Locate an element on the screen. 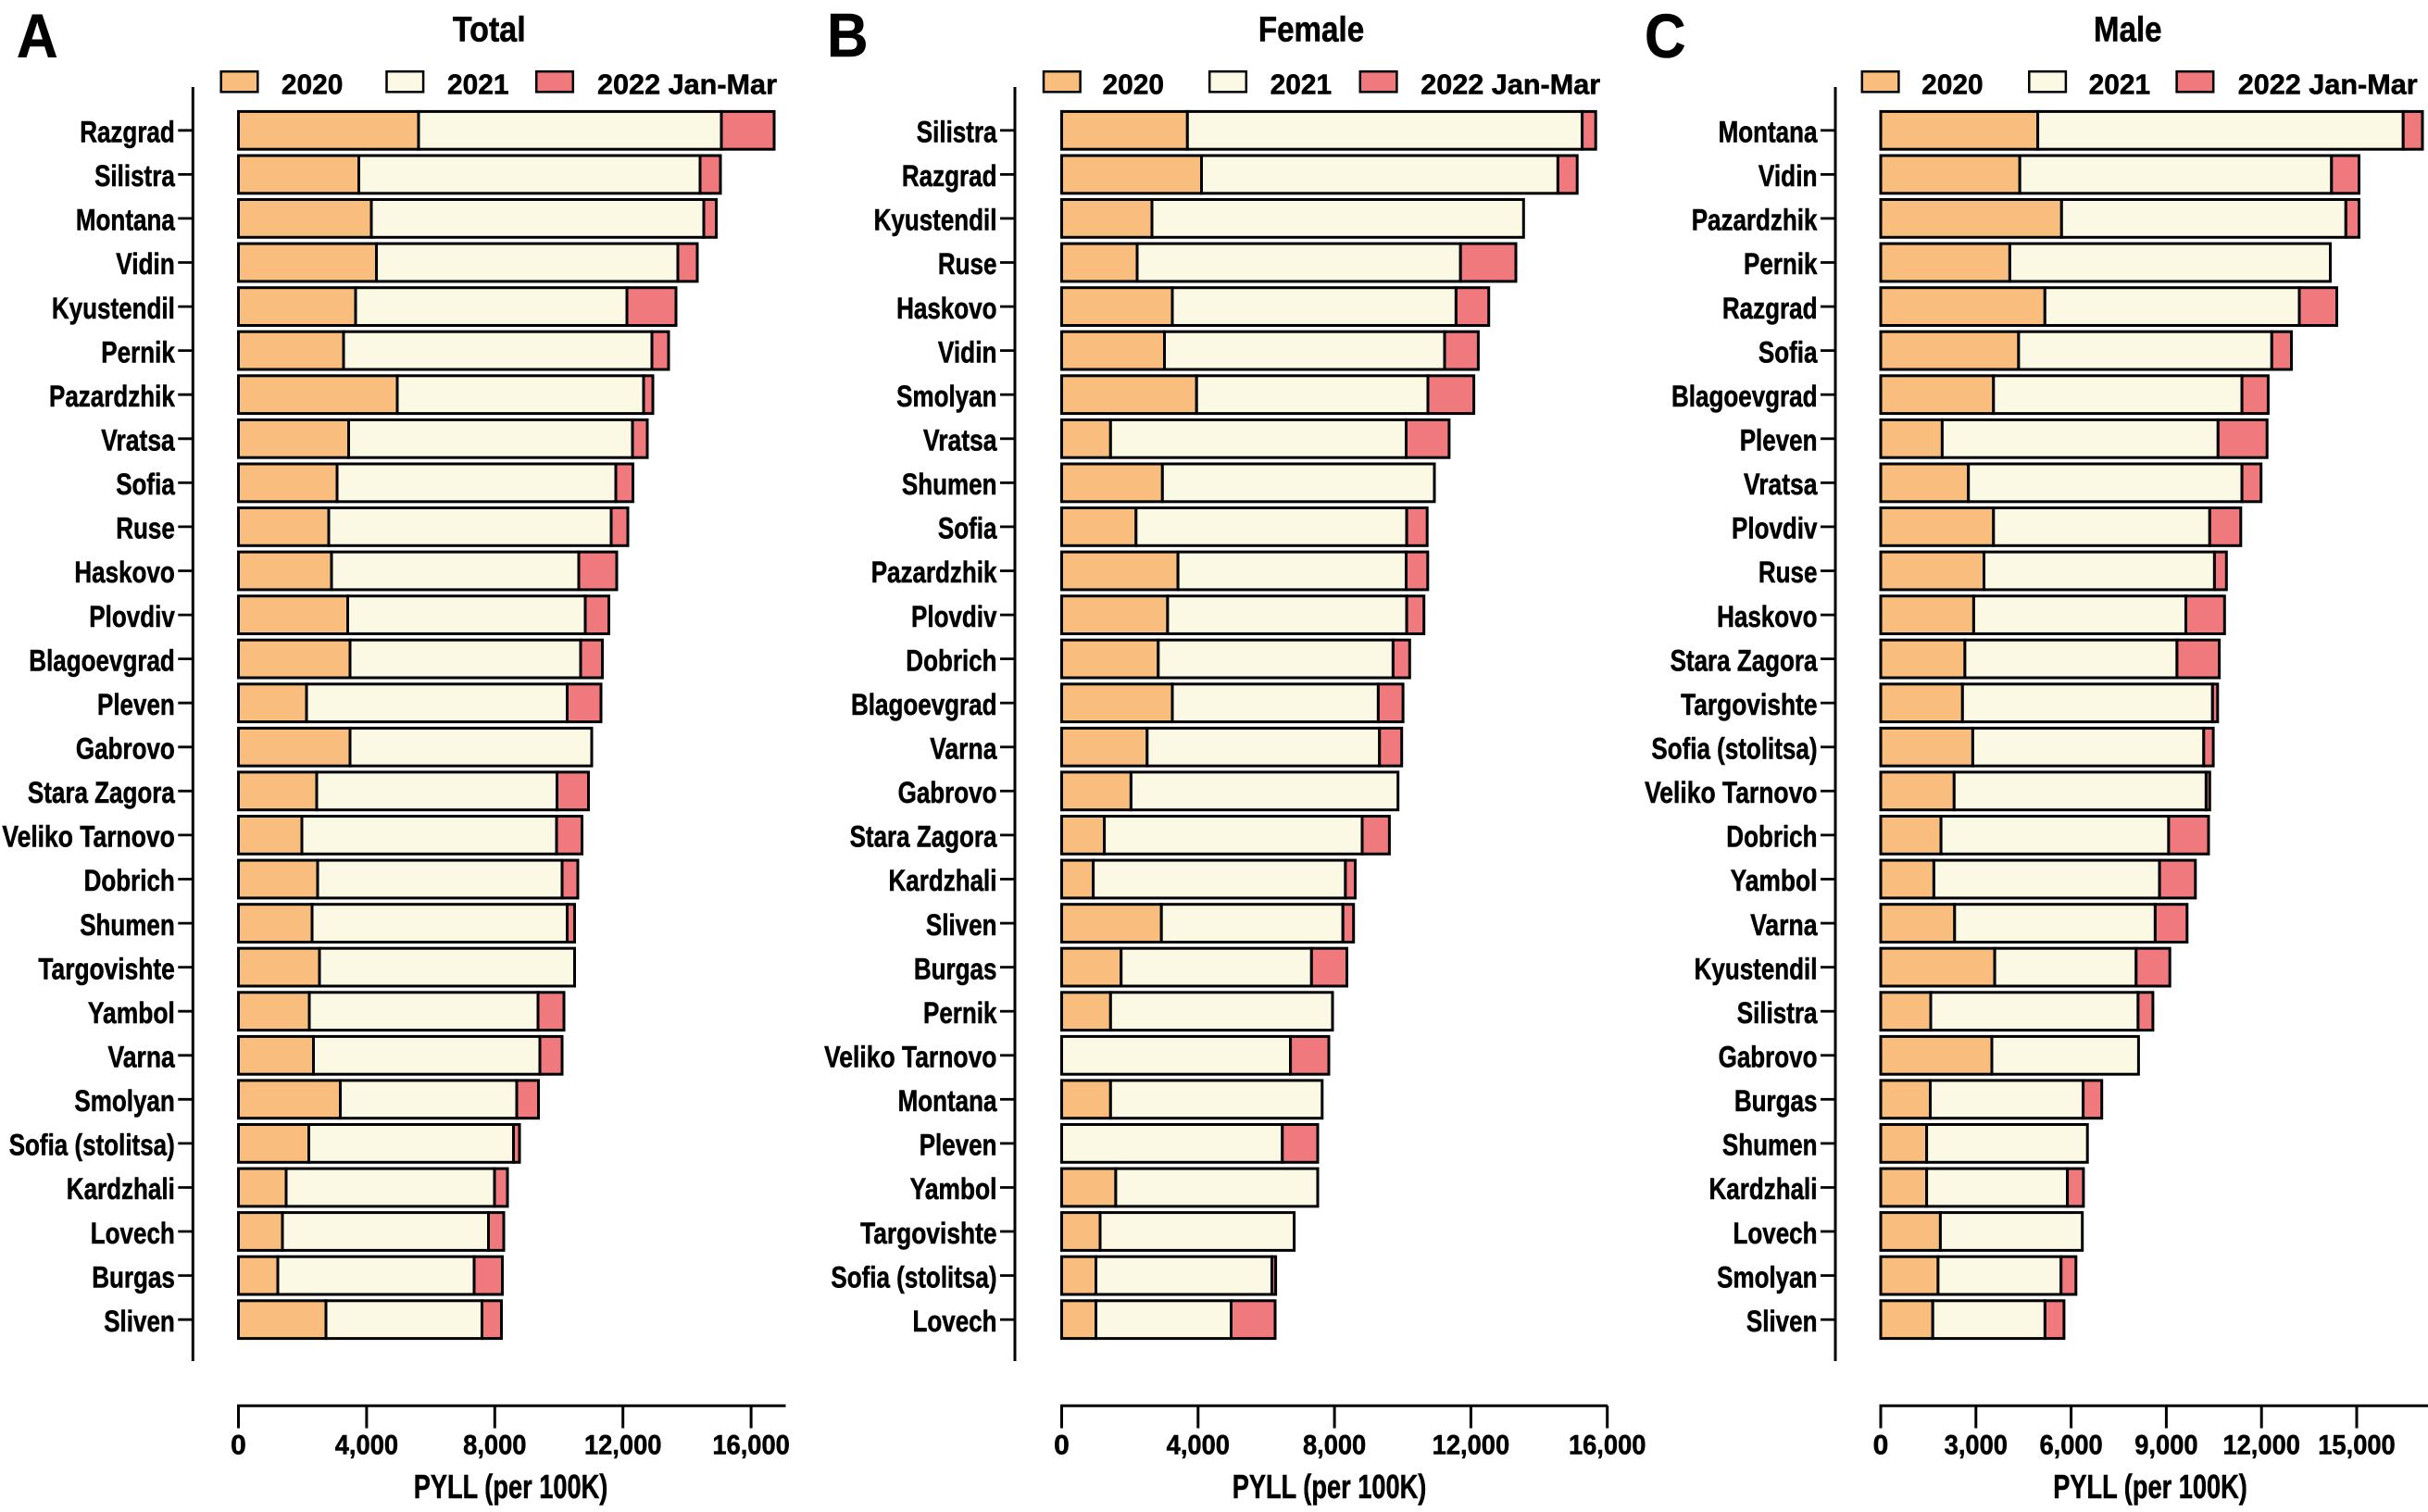 This screenshot has width=2428, height=1512. svg-text: Yambol is located at coordinates (131, 1013).